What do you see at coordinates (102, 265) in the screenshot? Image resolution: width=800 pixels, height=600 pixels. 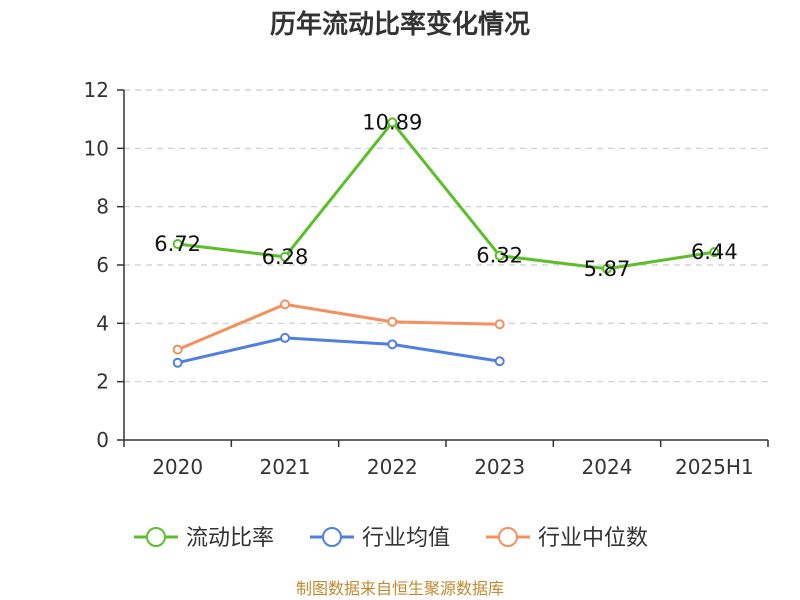 I see `y-tick-label: 6` at bounding box center [102, 265].